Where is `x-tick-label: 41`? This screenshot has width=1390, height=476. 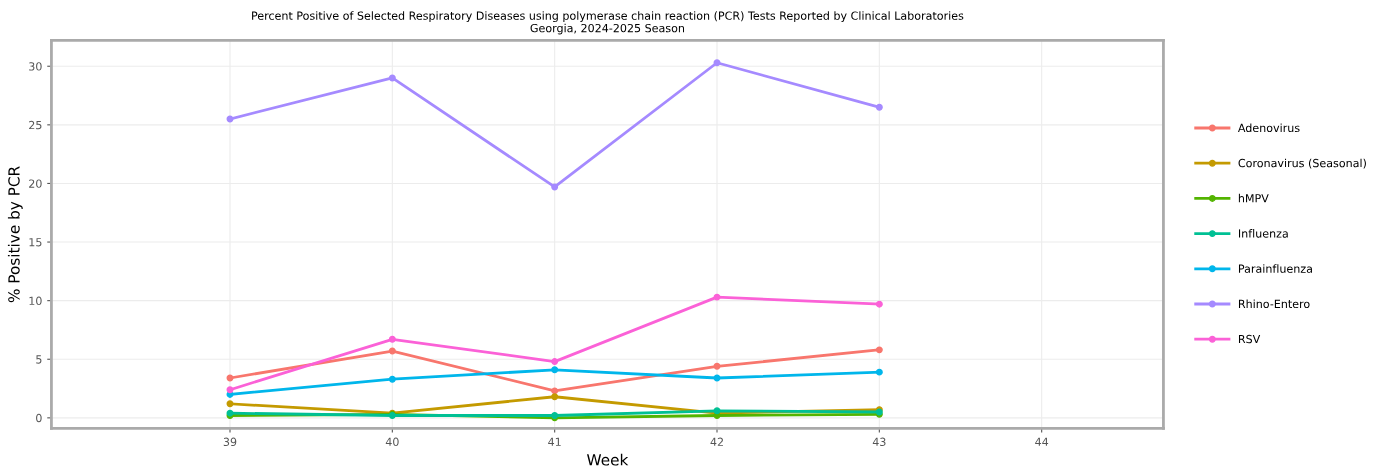 x-tick-label: 41 is located at coordinates (554, 441).